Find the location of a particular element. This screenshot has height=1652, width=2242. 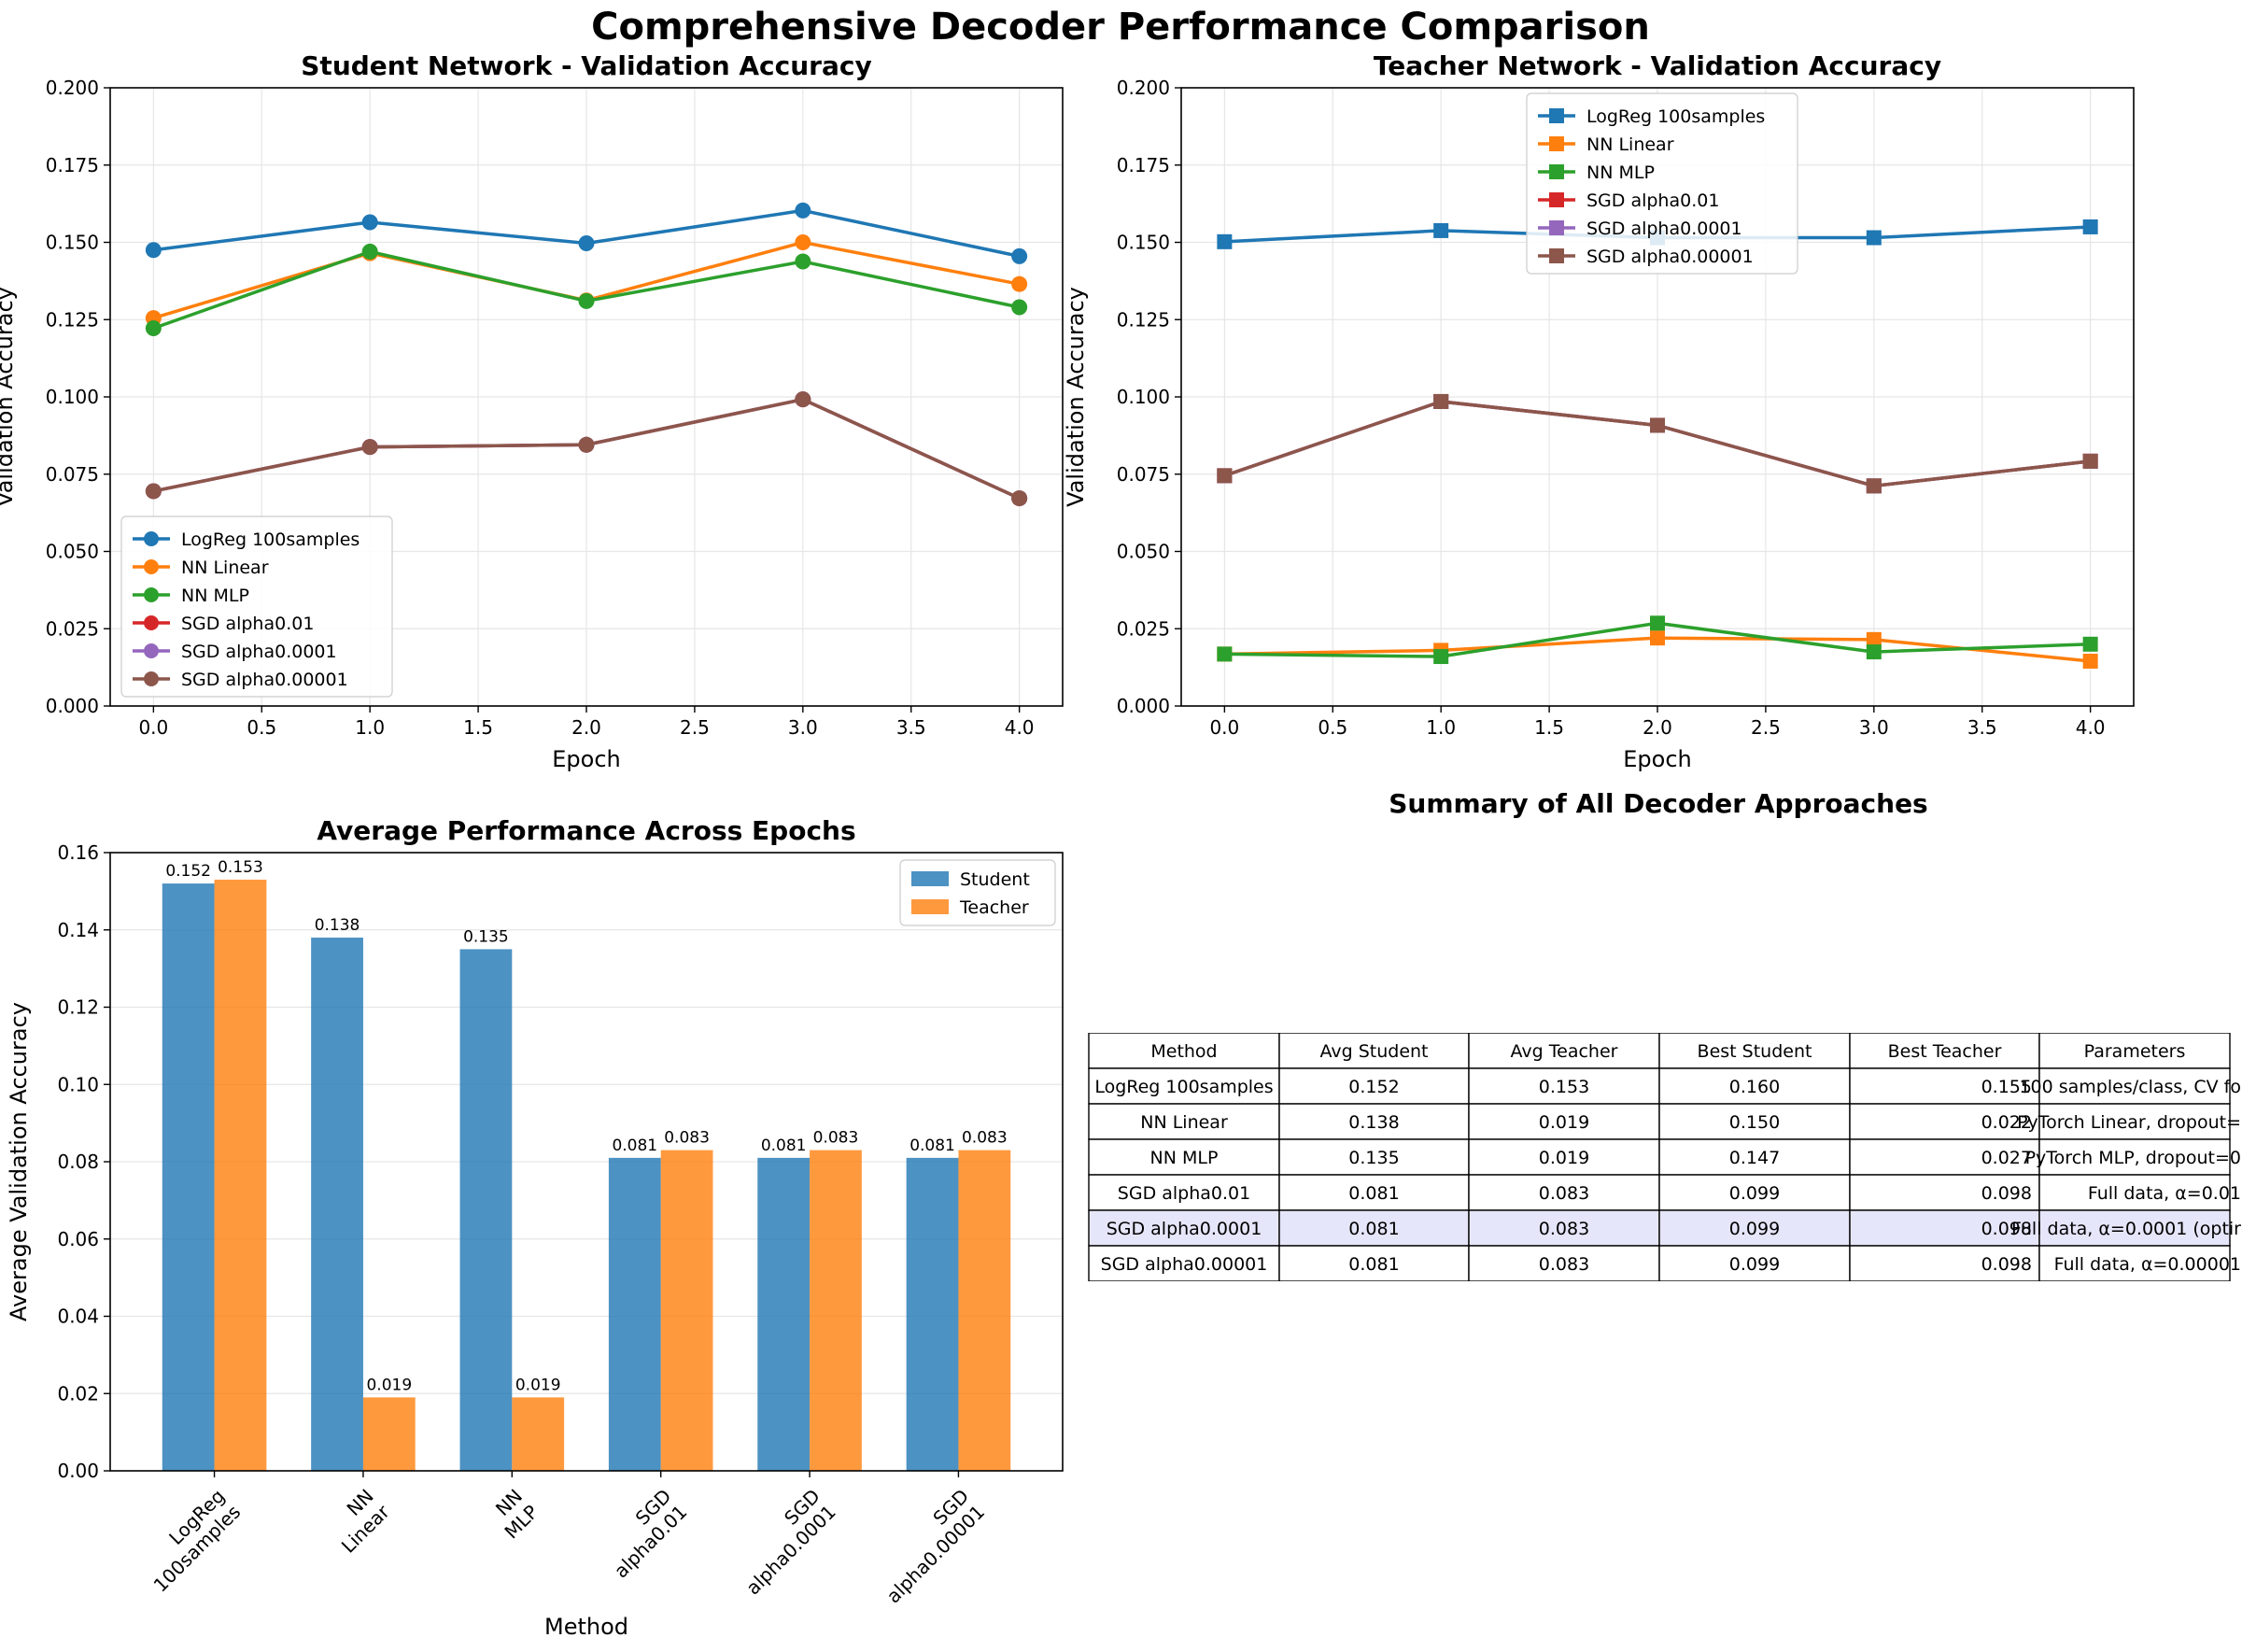

table-header-text: Avg Teacher is located at coordinates (1564, 1051).